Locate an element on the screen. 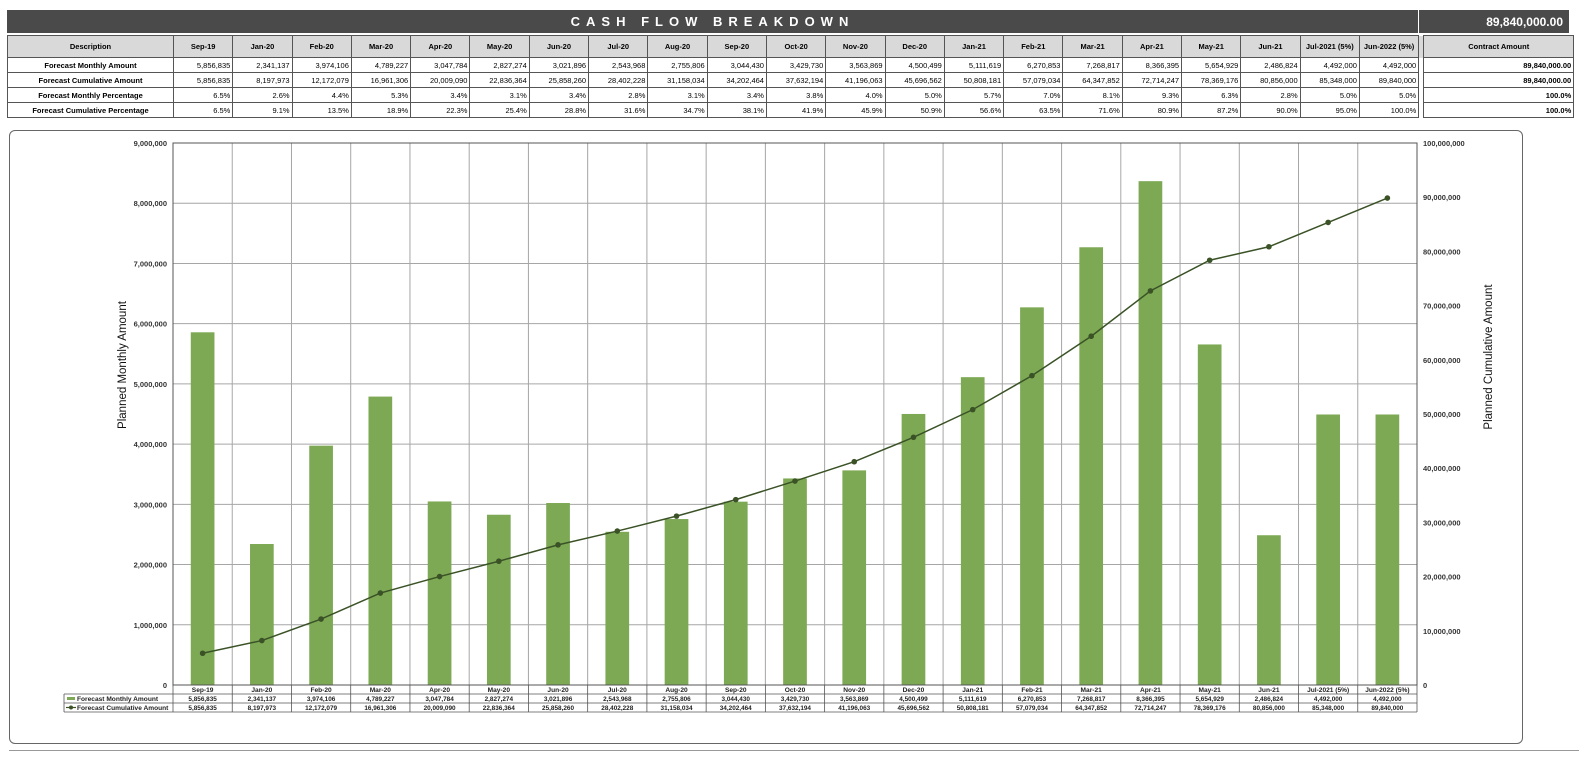  y2-tick-label: 70,000,000 is located at coordinates (1442, 306).